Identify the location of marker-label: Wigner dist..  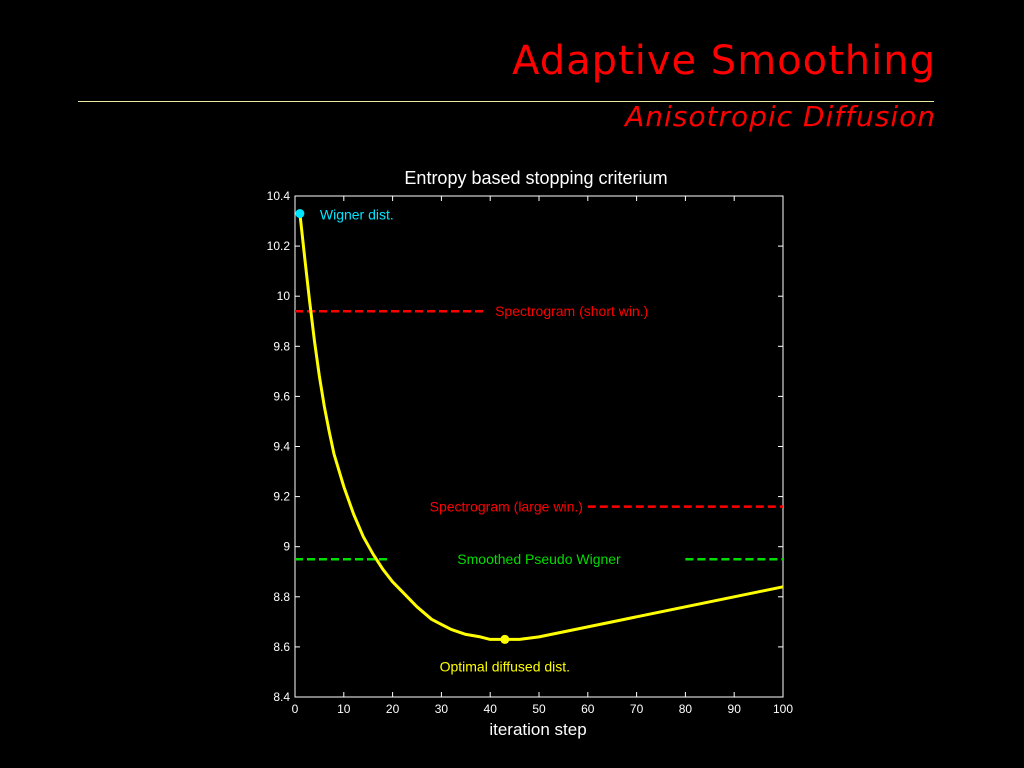
(357, 215).